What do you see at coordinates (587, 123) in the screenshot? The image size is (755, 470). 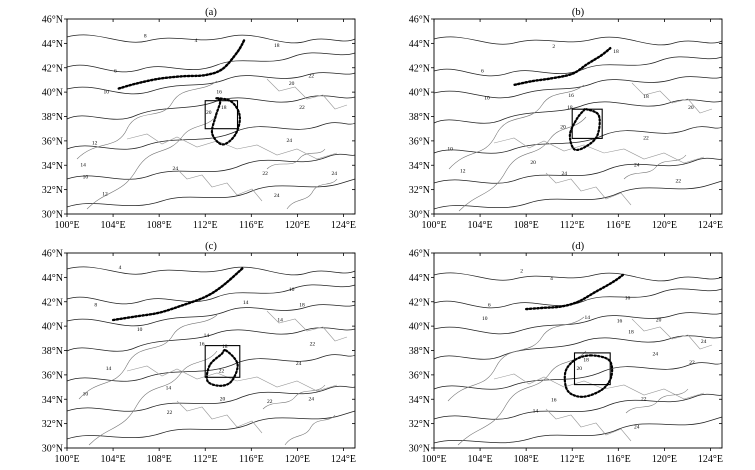 I see `panel-b-study-box` at bounding box center [587, 123].